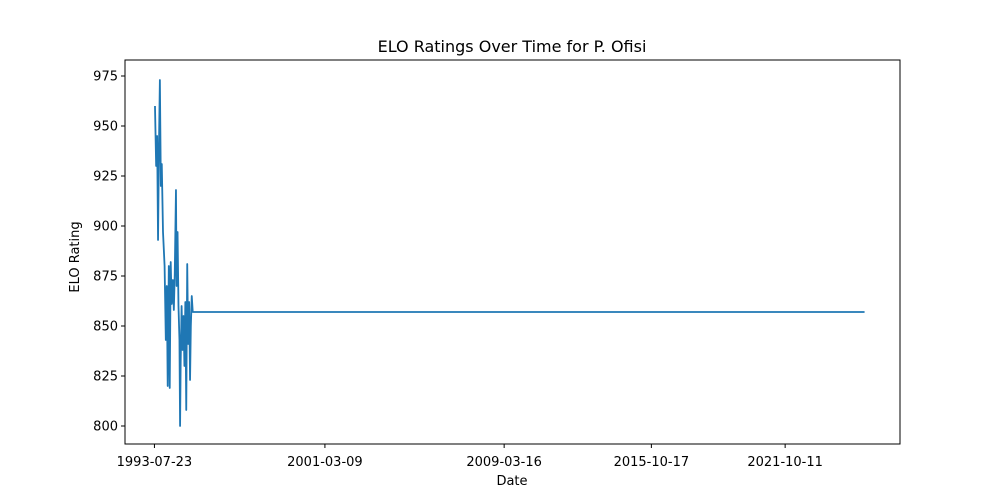 Image resolution: width=1000 pixels, height=500 pixels. I want to click on x-tick-label: 2015-10-17, so click(652, 462).